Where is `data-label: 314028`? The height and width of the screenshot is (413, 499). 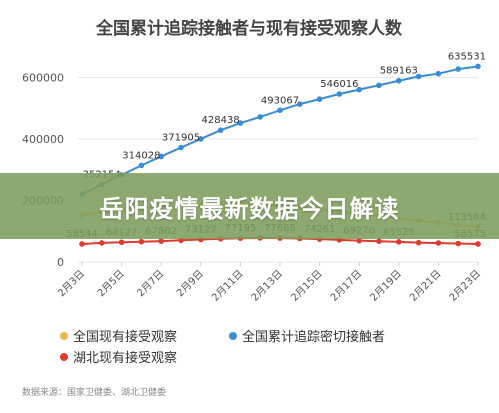
data-label: 314028 is located at coordinates (141, 155).